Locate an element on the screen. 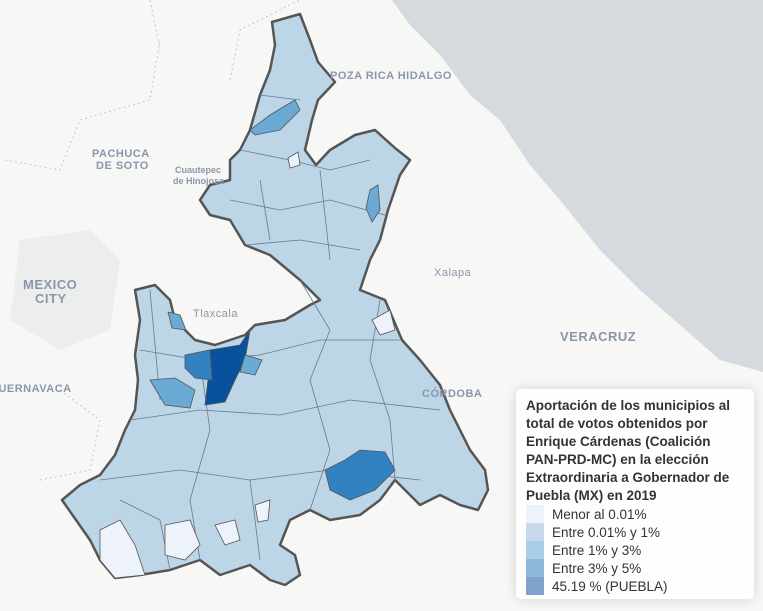 The width and height of the screenshot is (763, 611). legend-label: Entre 0.01% y 1% is located at coordinates (606, 532).